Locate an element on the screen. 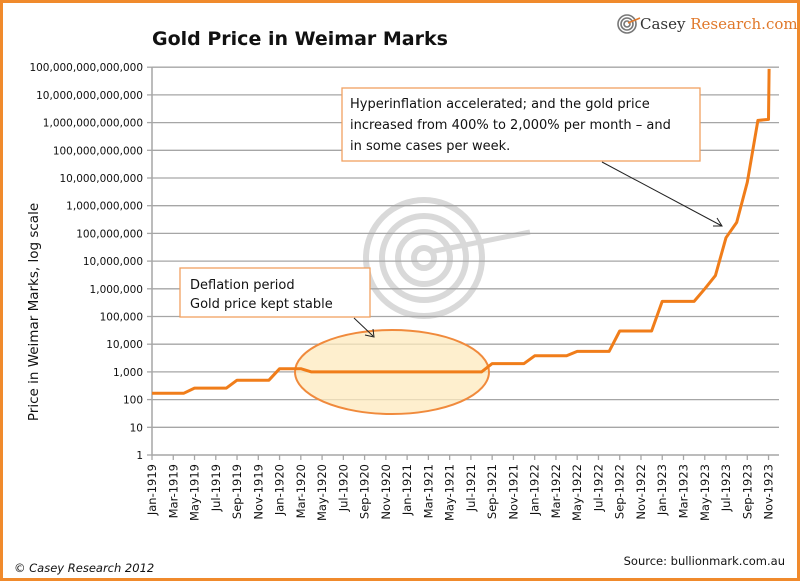 Image resolution: width=800 pixels, height=581 pixels. x-tick-label: Jan-1923 is located at coordinates (662, 490).